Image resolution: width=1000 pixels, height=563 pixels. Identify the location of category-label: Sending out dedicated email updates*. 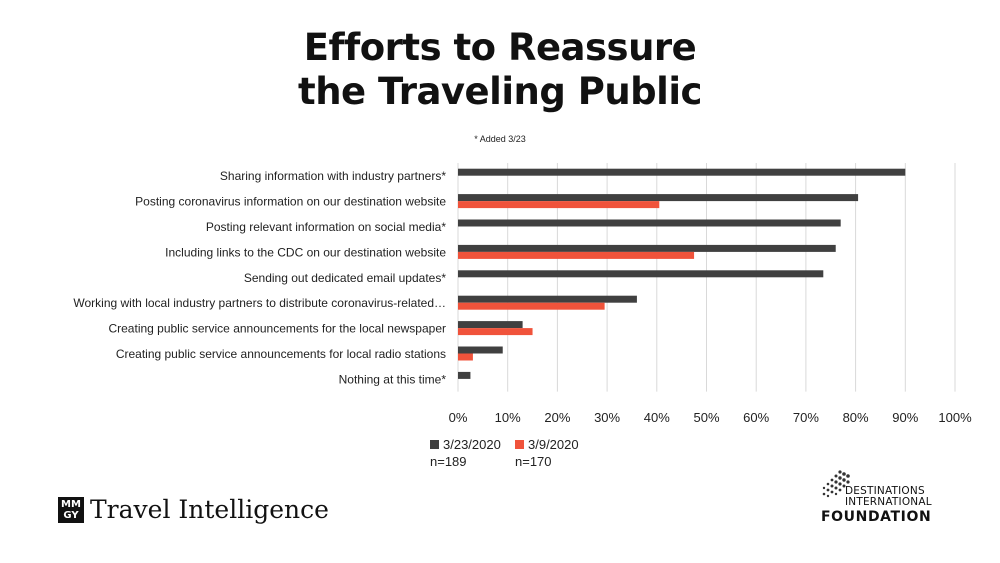
(345, 278).